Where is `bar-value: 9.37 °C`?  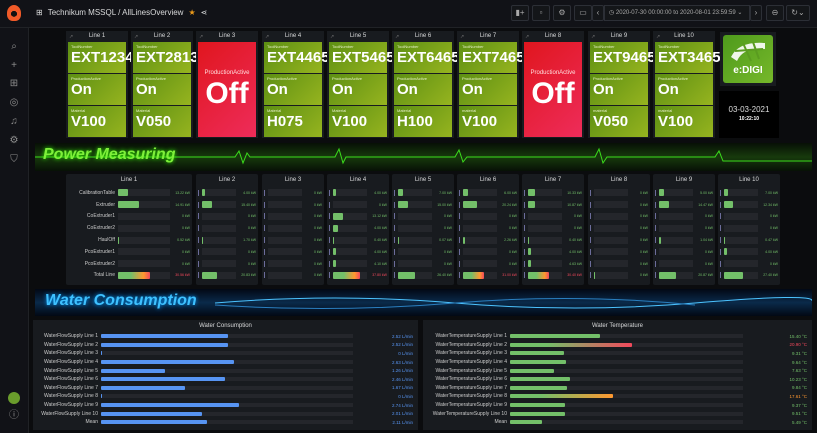 bar-value: 9.37 °C is located at coordinates (799, 405).